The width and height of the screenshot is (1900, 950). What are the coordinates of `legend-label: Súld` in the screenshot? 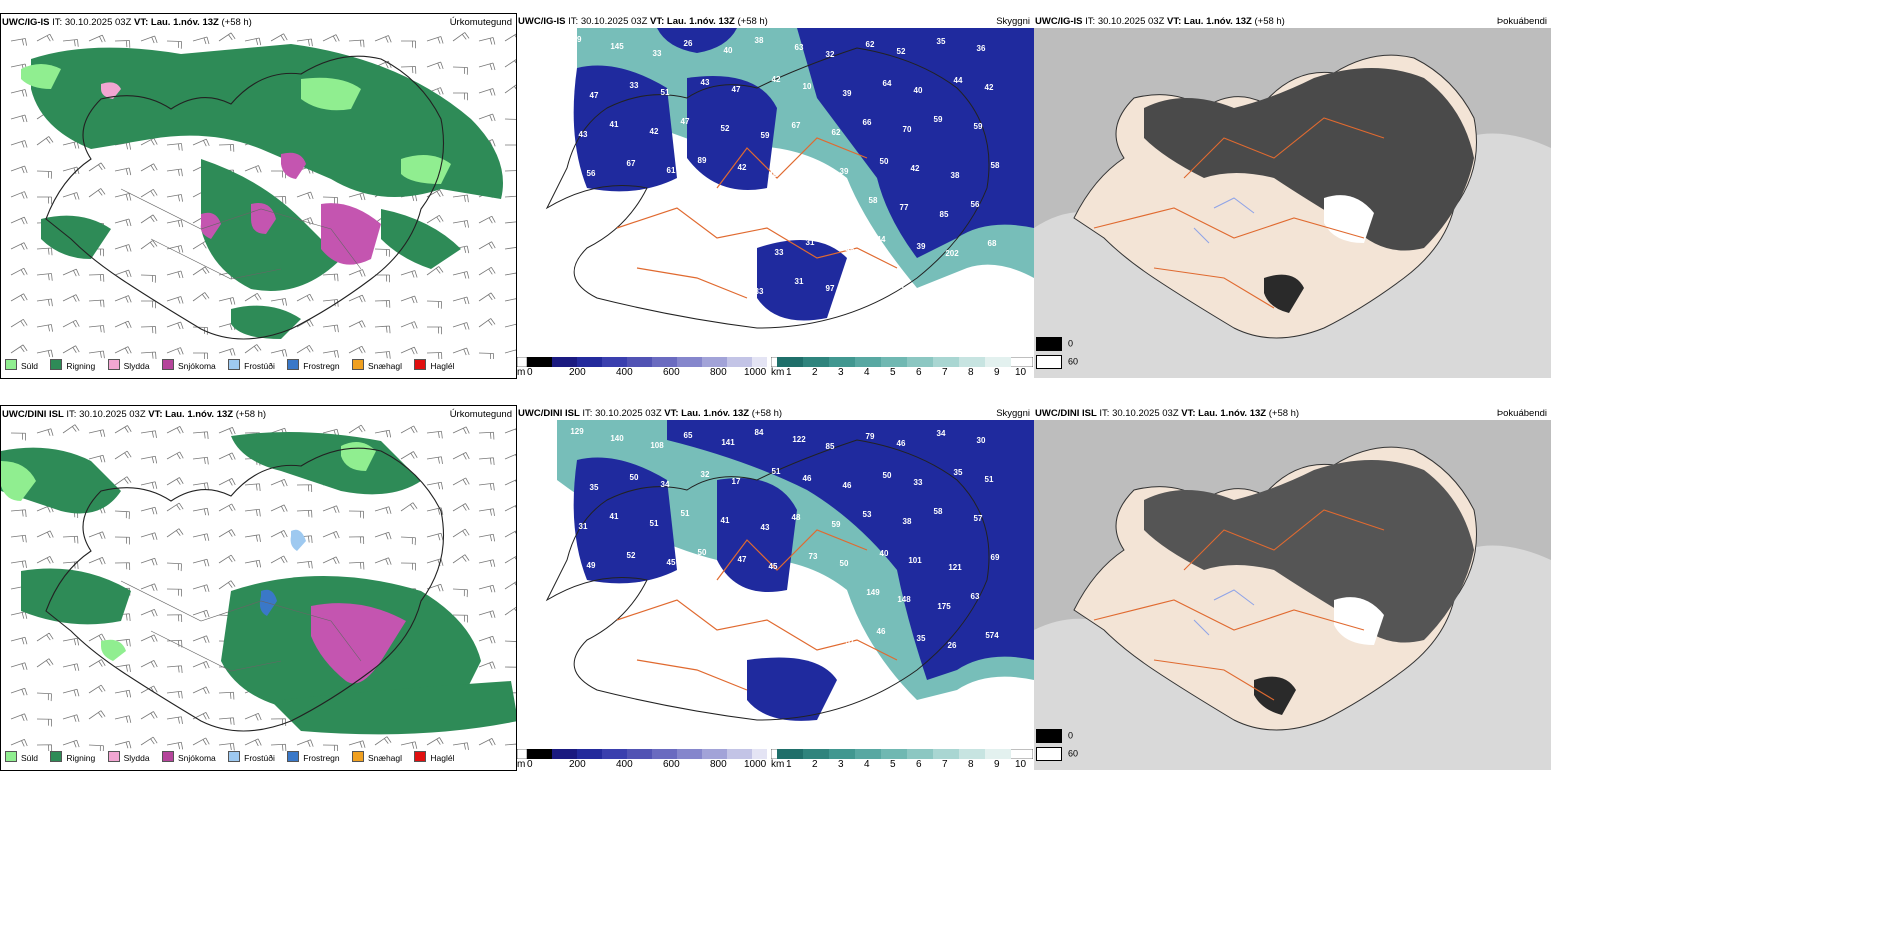 It's located at (30, 758).